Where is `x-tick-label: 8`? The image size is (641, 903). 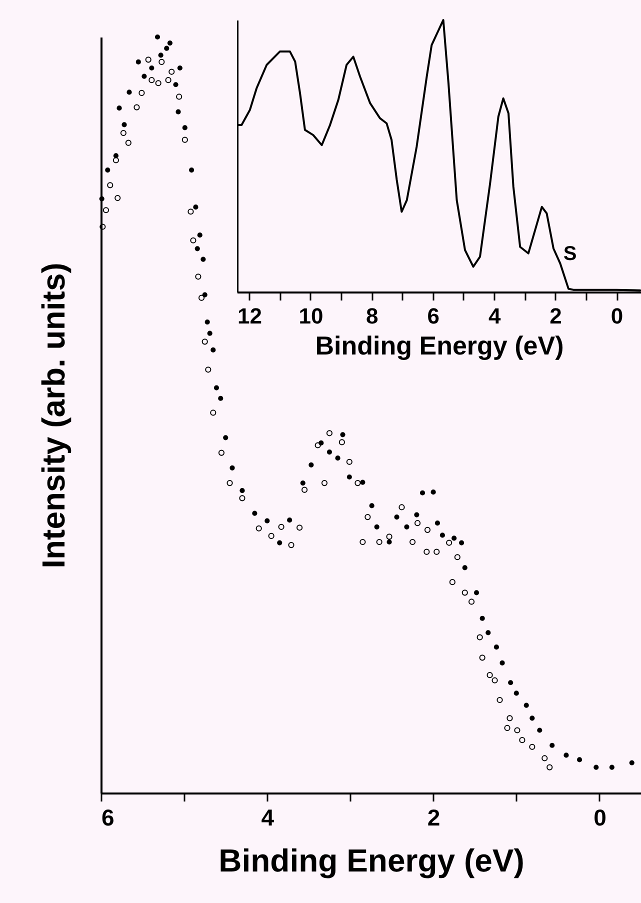
x-tick-label: 8 is located at coordinates (372, 316).